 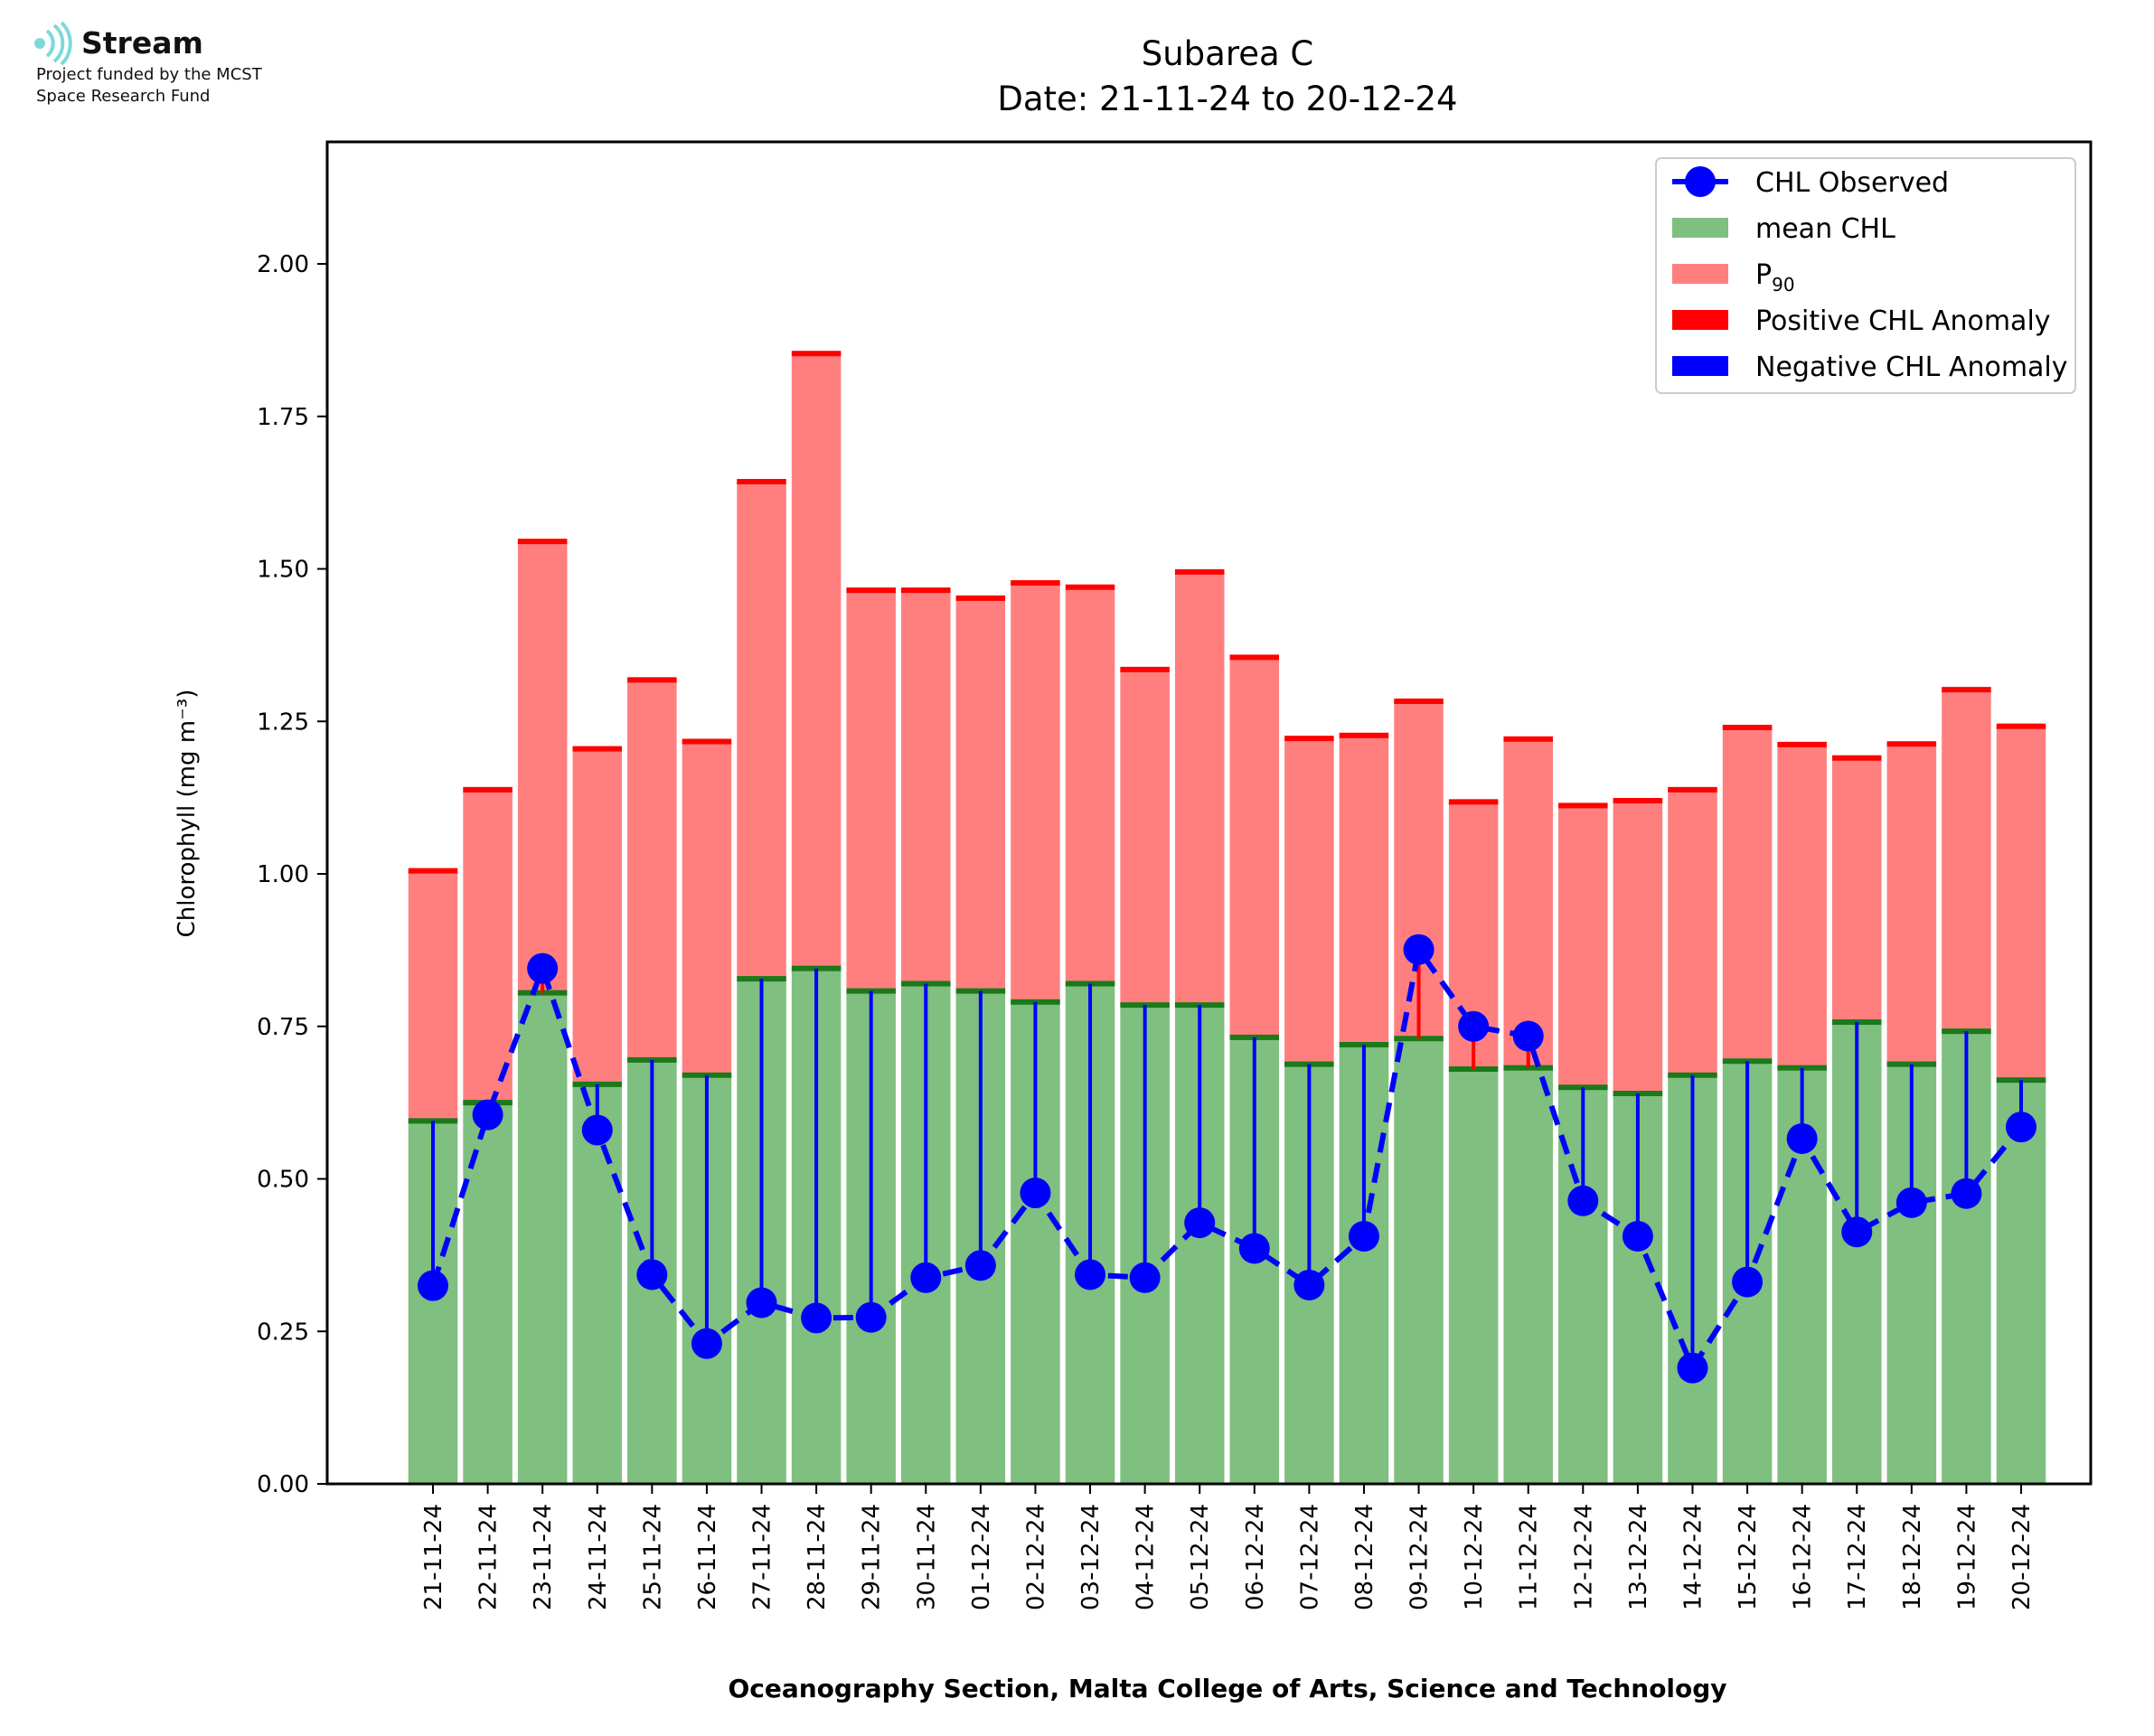 I want to click on x-tick-label: 30-11-24, so click(x=926, y=1557).